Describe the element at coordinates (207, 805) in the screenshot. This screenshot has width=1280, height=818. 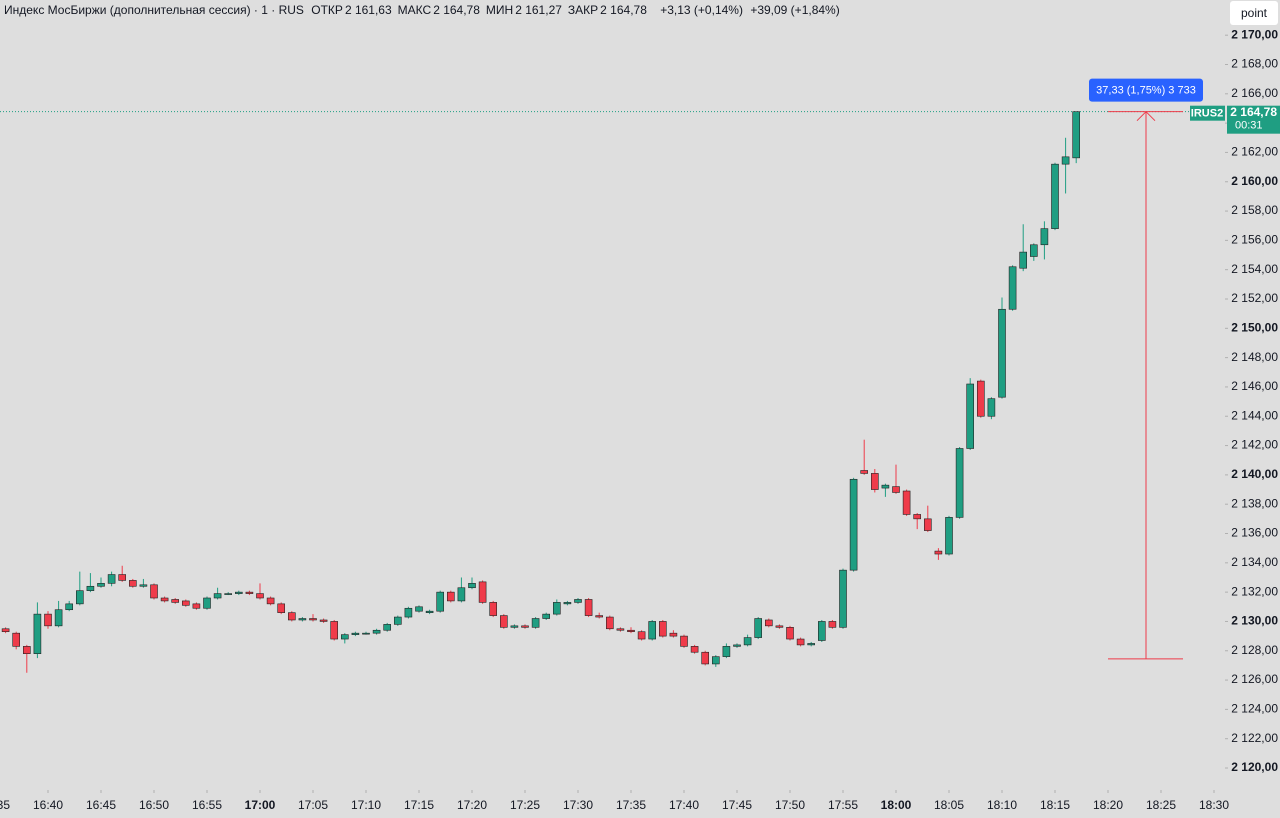
I see `x-tick-label: 16:55` at that location.